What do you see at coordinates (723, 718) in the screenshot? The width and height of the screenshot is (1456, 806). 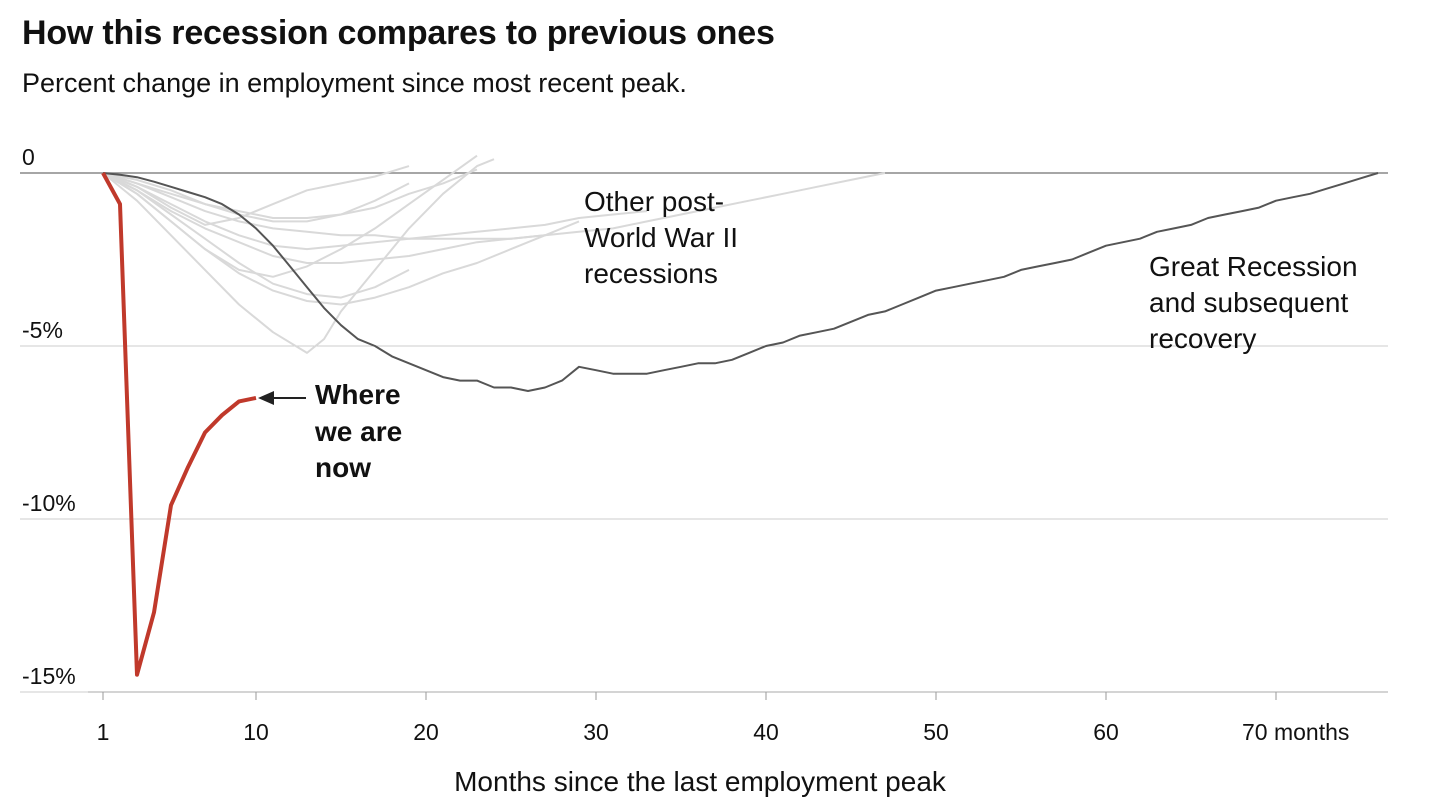 I see `x-axis: 1 10 20 30 40 50 60 70 months` at bounding box center [723, 718].